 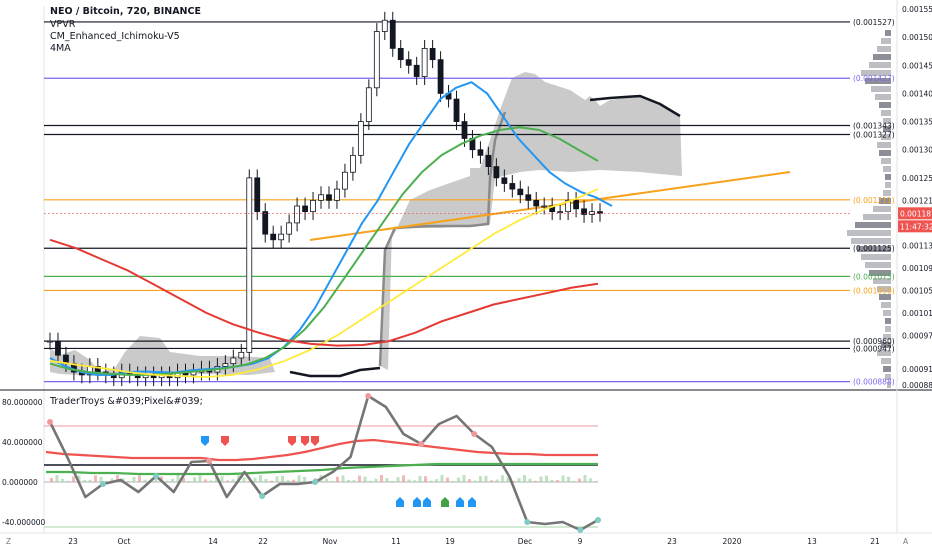 What do you see at coordinates (917, 290) in the screenshot?
I see `price-tick-label: 0.001050` at bounding box center [917, 290].